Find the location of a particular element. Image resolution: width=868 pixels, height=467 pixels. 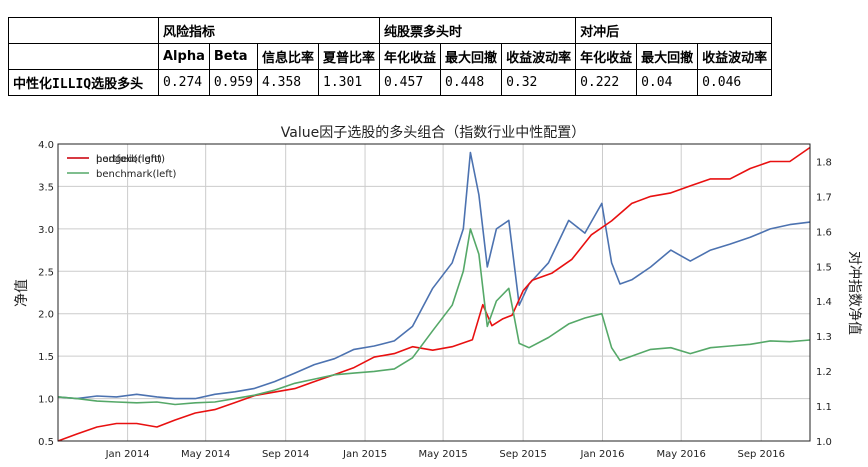

sub-header-sharpe: 夏普比率 is located at coordinates (349, 56).